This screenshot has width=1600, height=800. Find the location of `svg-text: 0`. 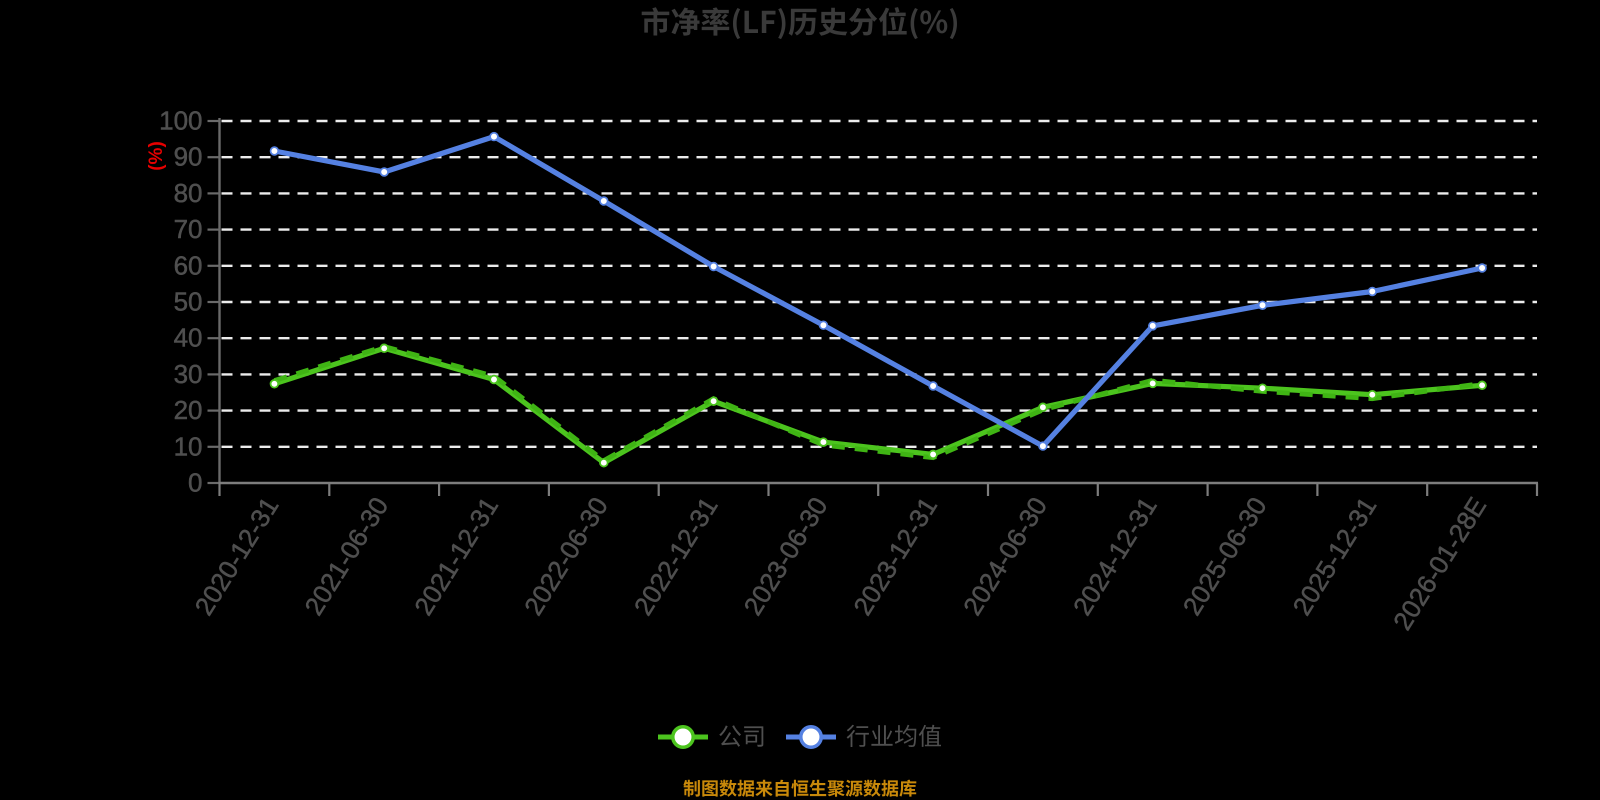

svg-text: 0 is located at coordinates (195, 483).